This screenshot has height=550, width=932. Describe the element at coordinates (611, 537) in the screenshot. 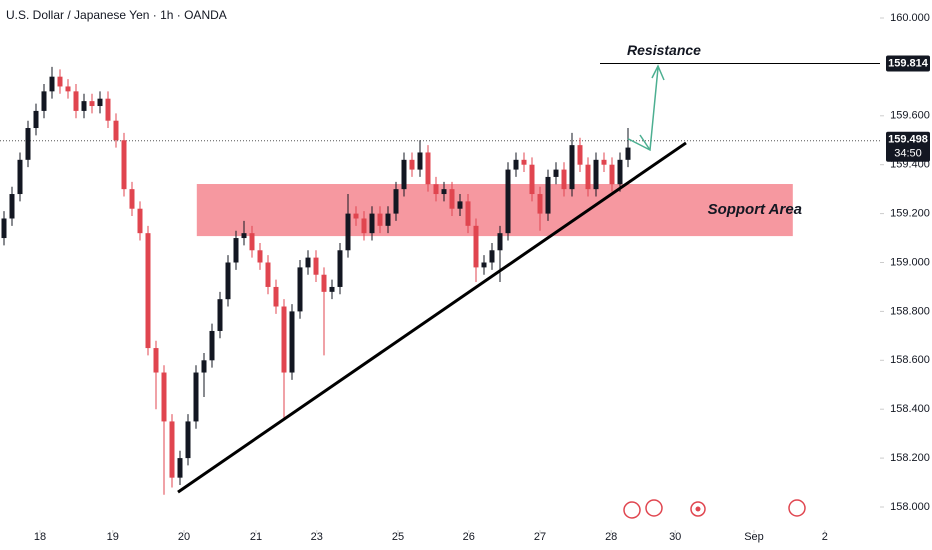

I see `x-tick-label: 28` at that location.